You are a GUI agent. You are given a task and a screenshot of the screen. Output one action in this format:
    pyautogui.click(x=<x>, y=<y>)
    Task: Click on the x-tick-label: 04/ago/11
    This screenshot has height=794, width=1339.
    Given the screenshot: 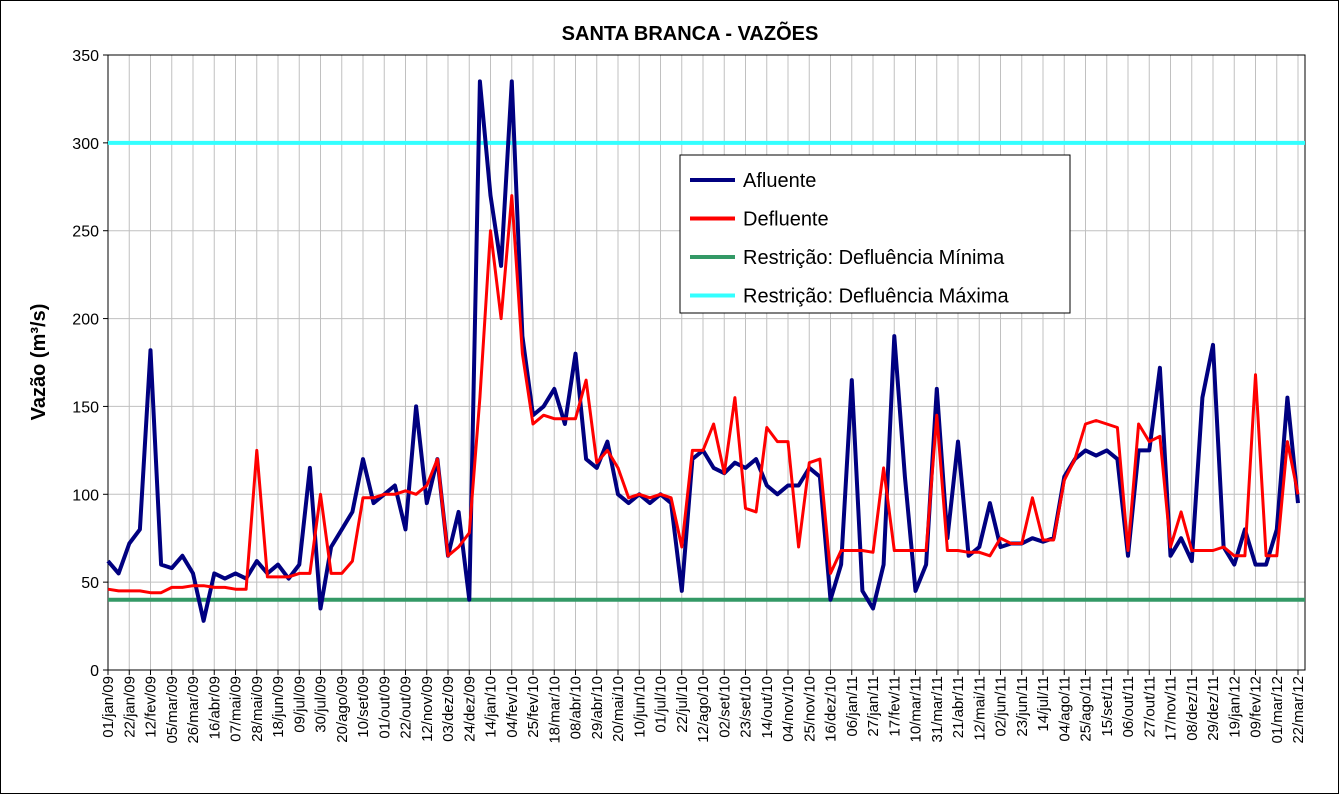 What is the action you would take?
    pyautogui.click(x=1064, y=709)
    